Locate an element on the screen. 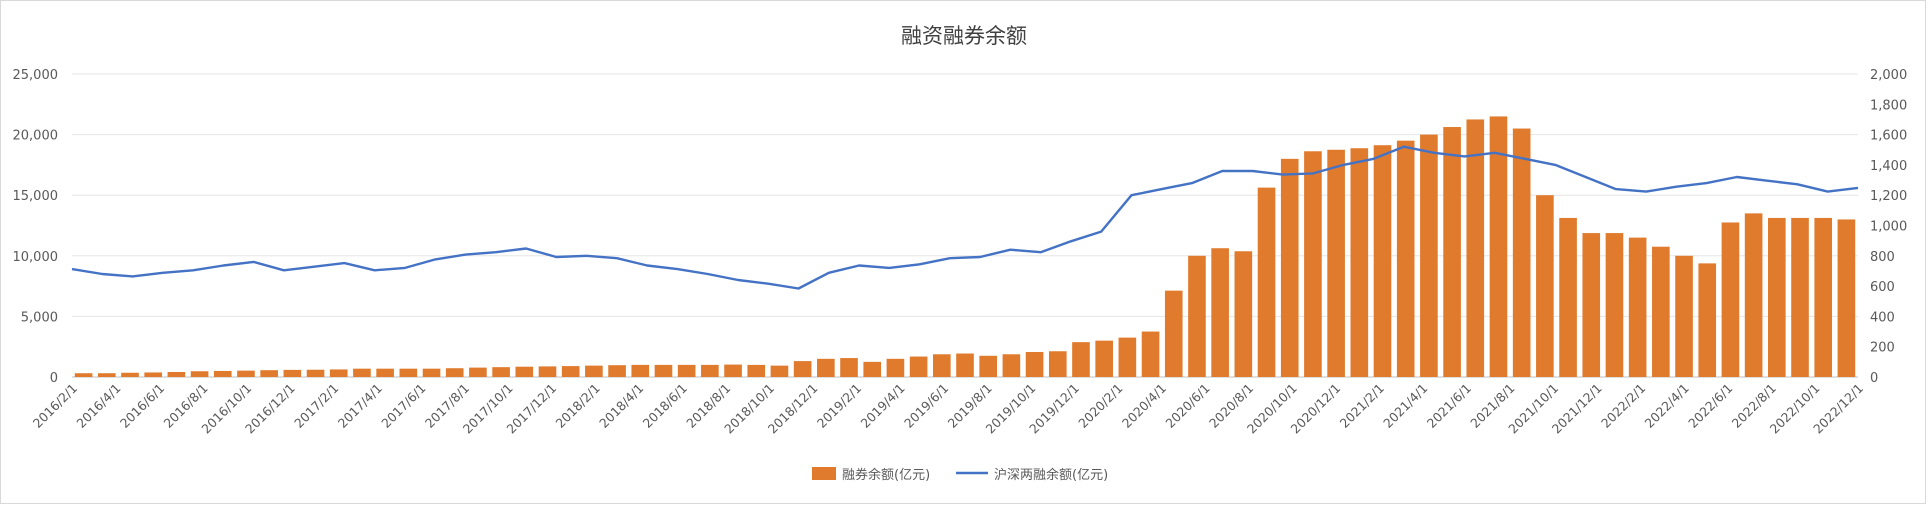 The height and width of the screenshot is (506, 1928). y-left-tick-label: 25,000 is located at coordinates (36, 75).